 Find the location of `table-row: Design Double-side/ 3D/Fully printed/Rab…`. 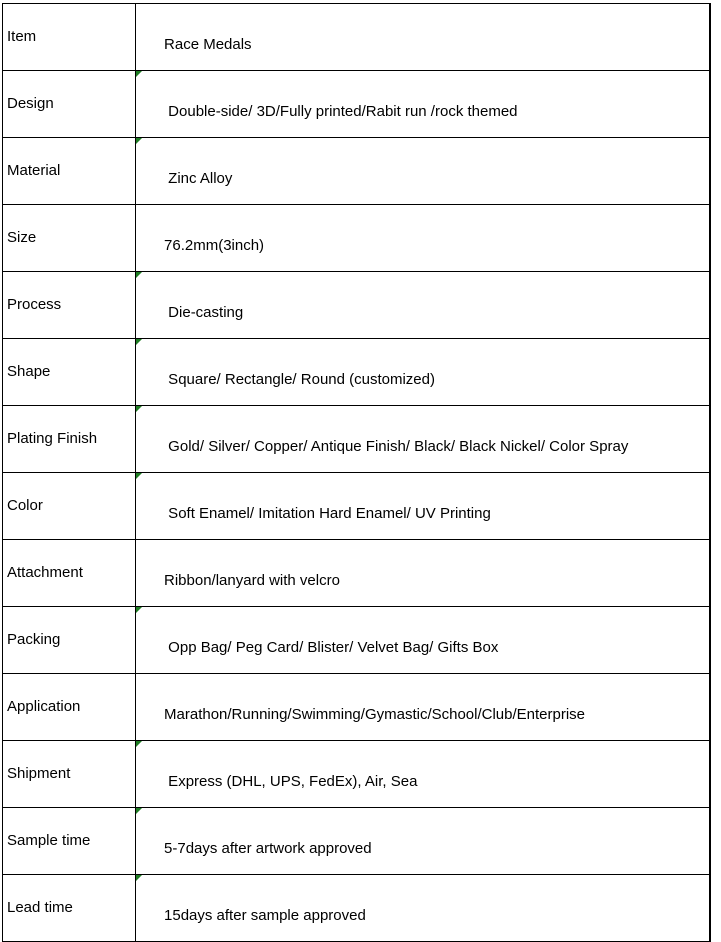

table-row: Design Double-side/ 3D/Fully printed/Rab… is located at coordinates (357, 104).